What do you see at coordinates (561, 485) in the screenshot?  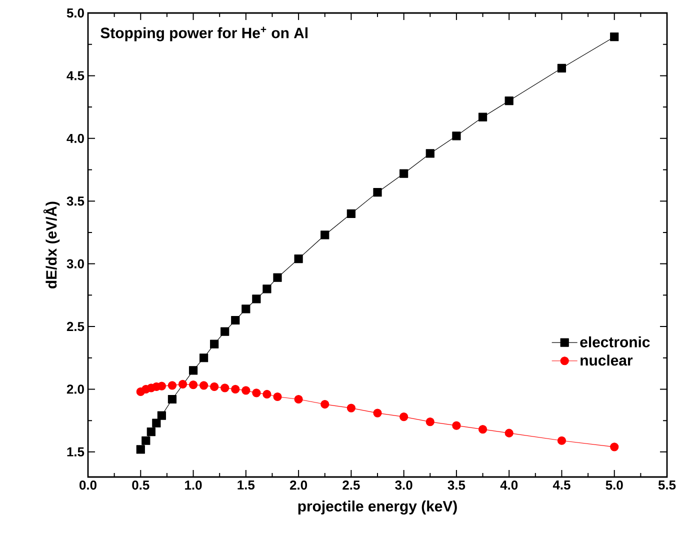 I see `x-tick-label: 4.5` at bounding box center [561, 485].